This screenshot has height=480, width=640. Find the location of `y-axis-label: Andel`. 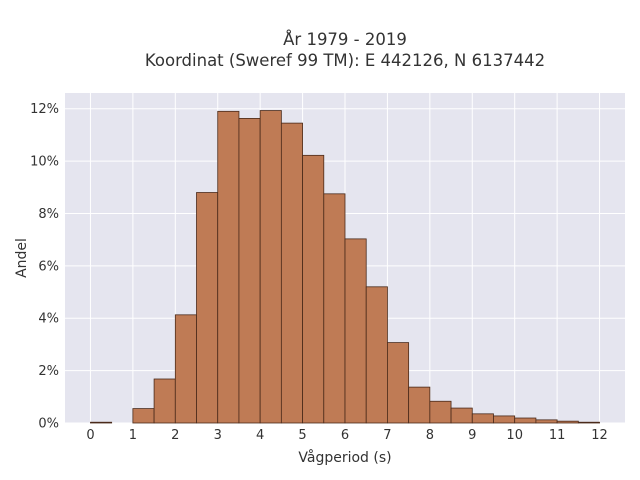

y-axis-label: Andel is located at coordinates (22, 258).